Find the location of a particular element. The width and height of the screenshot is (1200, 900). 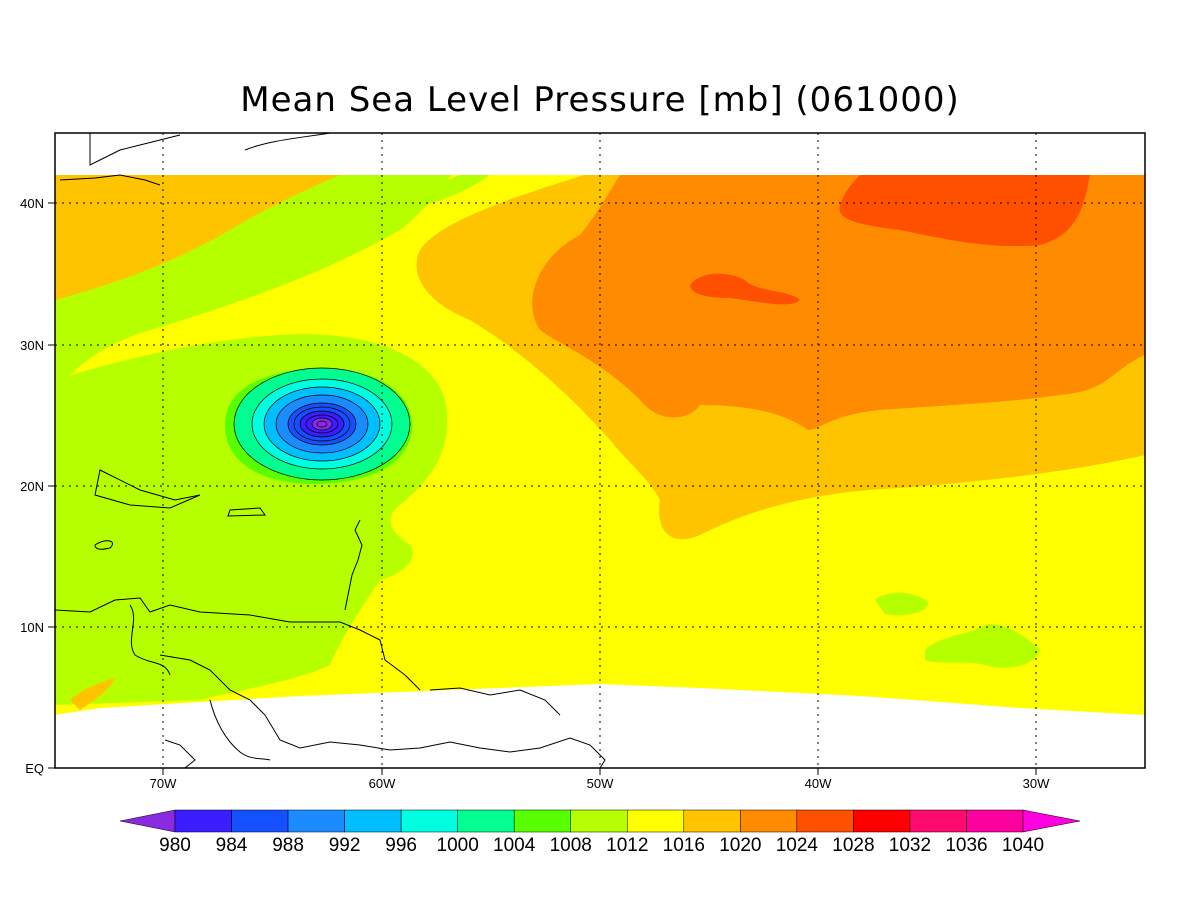

map-title: Mean Sea Level Pressure [mb] (061000) is located at coordinates (600, 100).